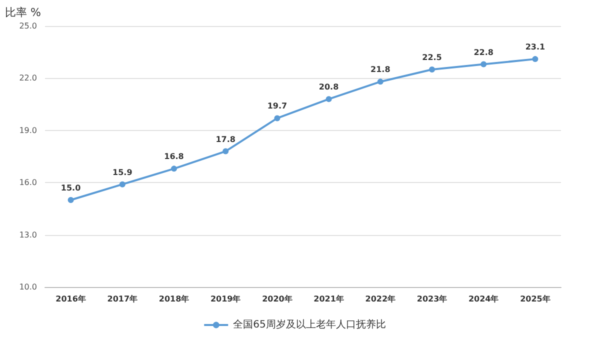  Describe the element at coordinates (277, 299) in the screenshot. I see `x-tick-label: 2020年` at that location.